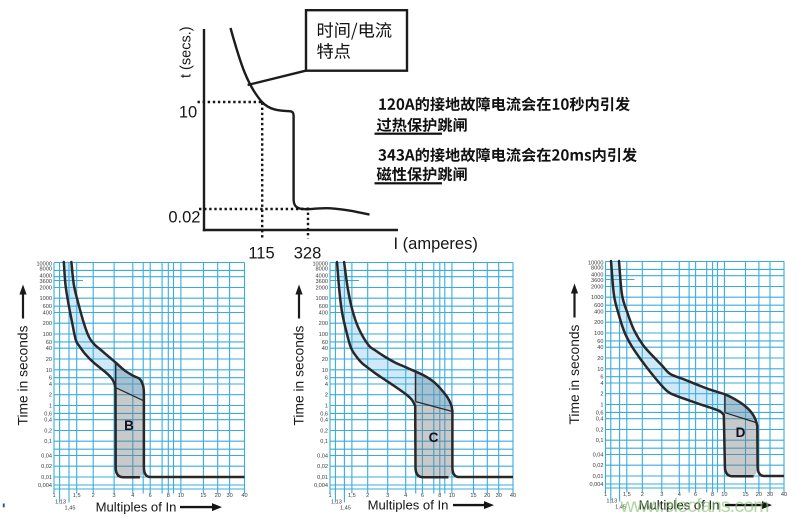 This screenshot has height=523, width=803. Describe the element at coordinates (308, 254) in the screenshot. I see `svg-text: 328` at that location.